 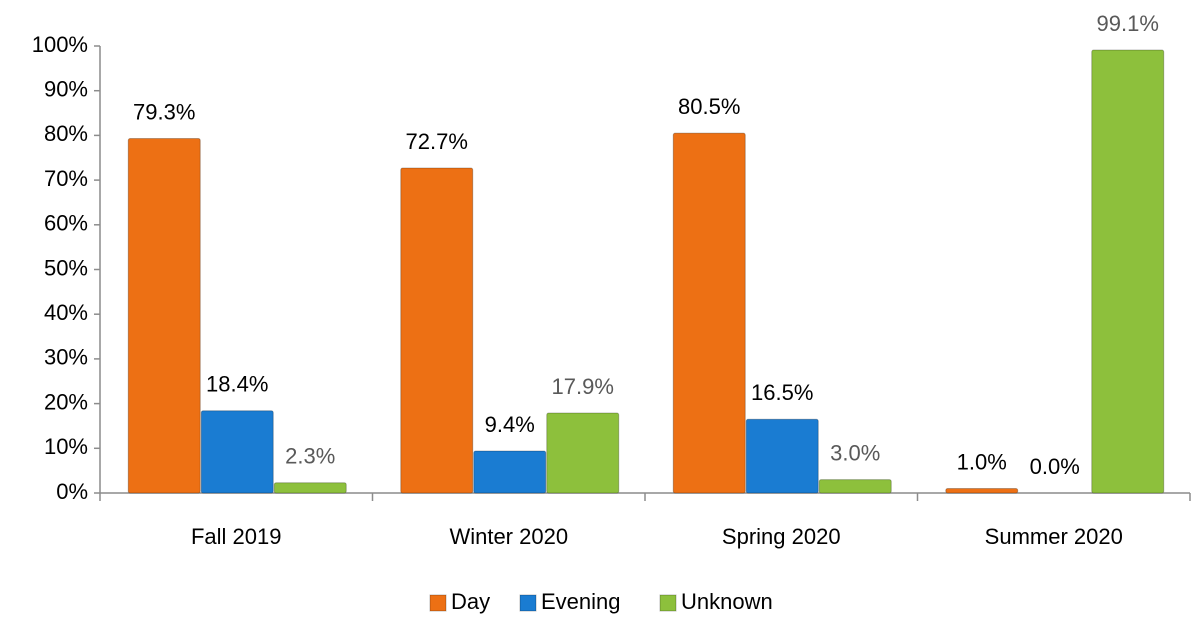 I want to click on legend-label: Evening, so click(x=581, y=601).